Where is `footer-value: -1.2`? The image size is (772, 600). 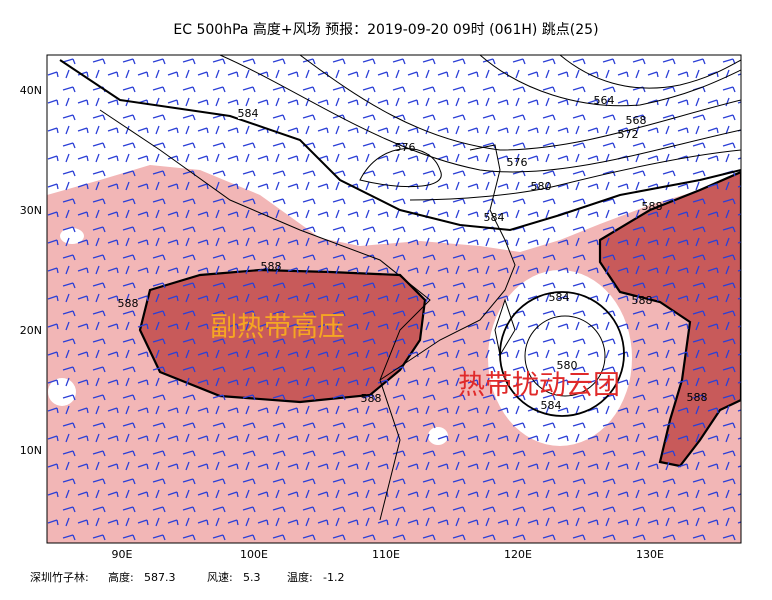 footer-value: -1.2 is located at coordinates (333, 577).